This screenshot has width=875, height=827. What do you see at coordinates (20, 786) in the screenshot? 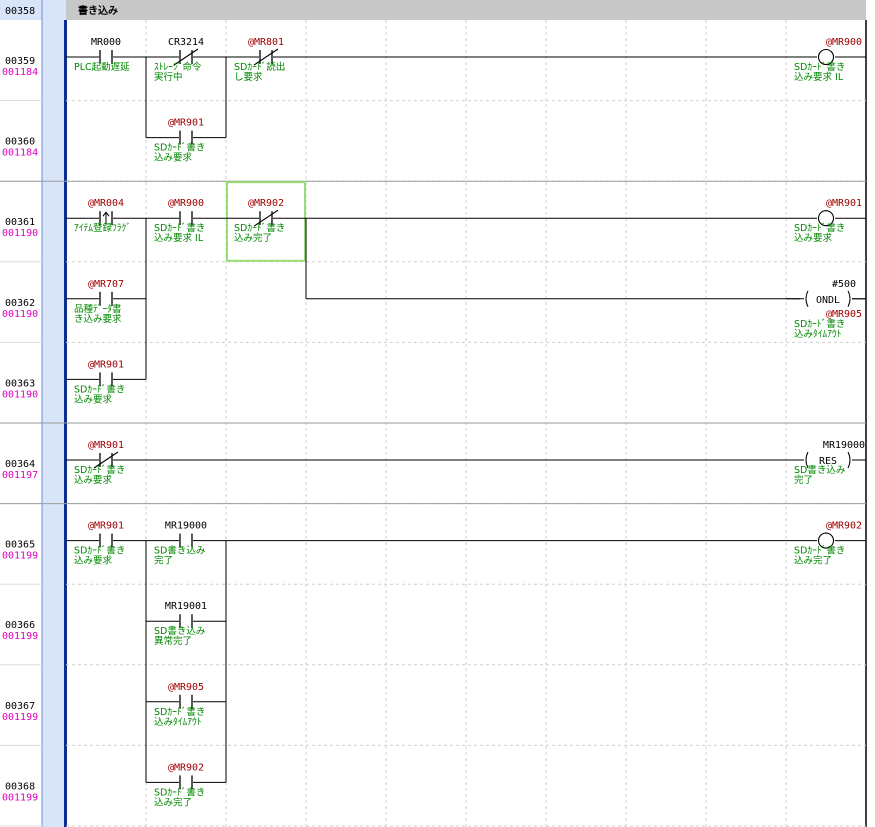
I see `line-number: 00368` at bounding box center [20, 786].